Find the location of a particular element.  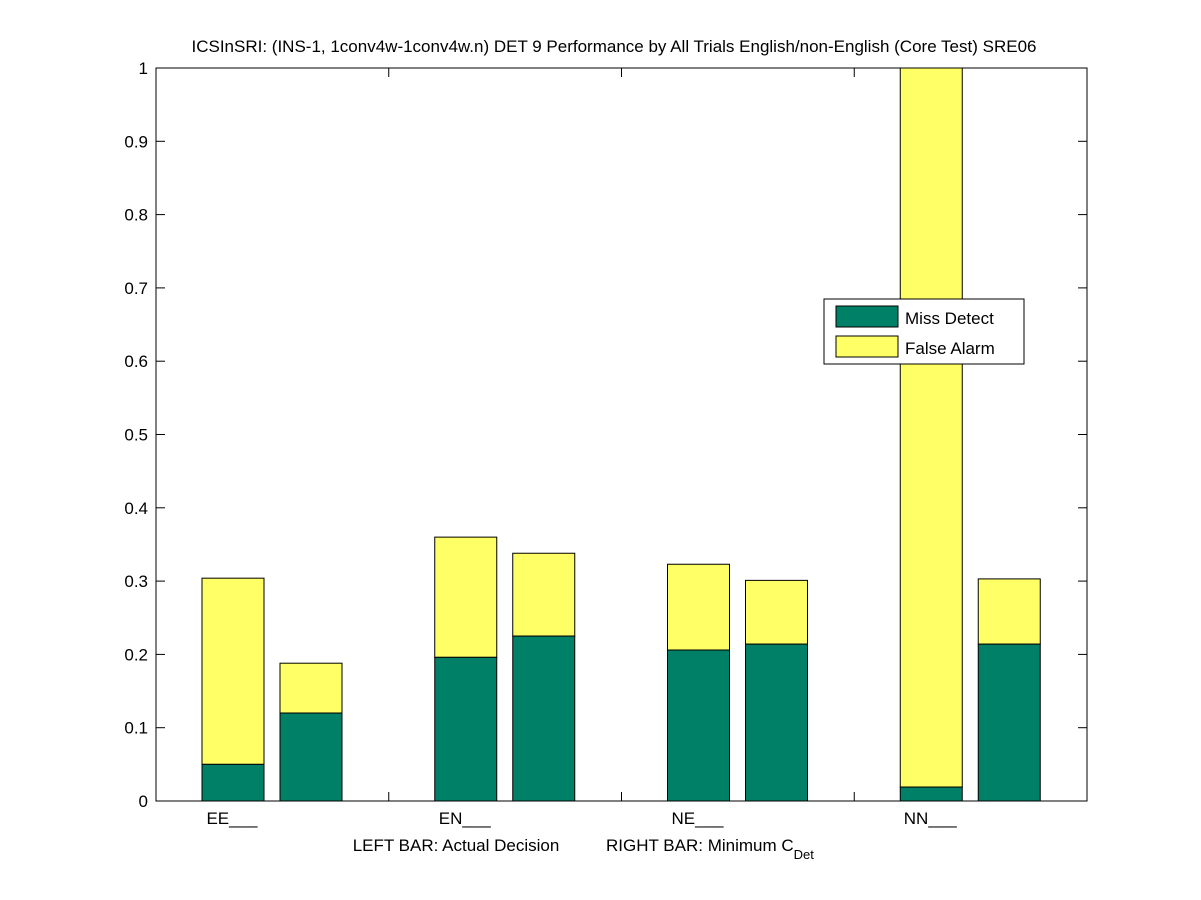

y-tick-label: 0.4 is located at coordinates (136, 508).